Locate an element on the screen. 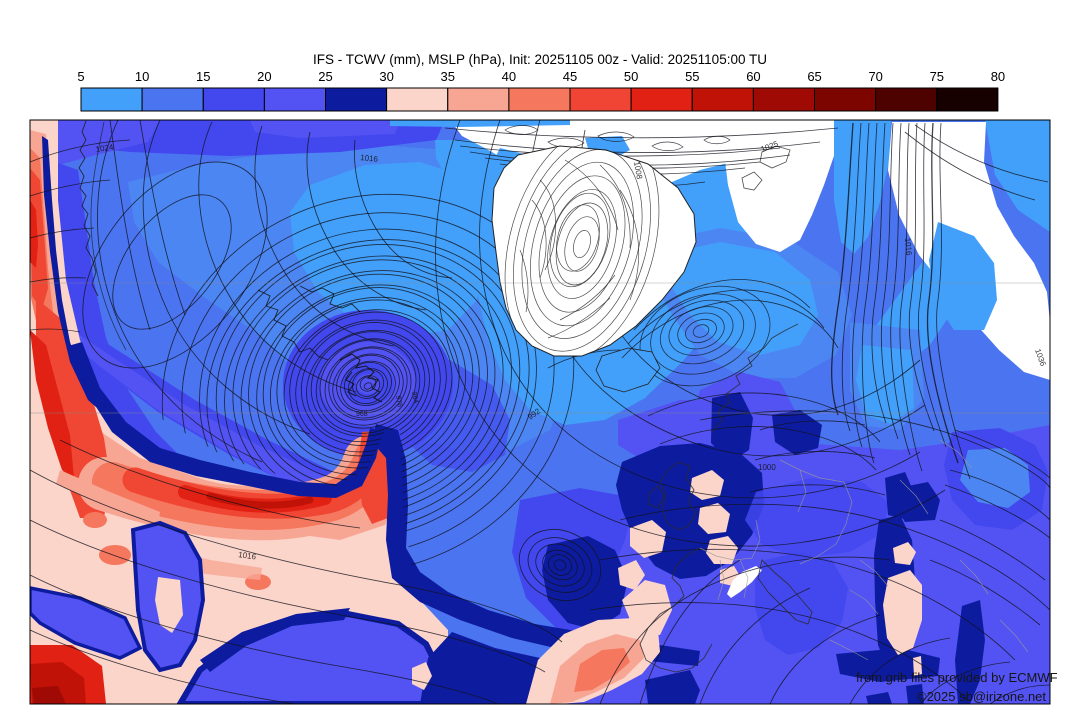 This screenshot has width=1080, height=718. svg-text: 1000 is located at coordinates (767, 467).